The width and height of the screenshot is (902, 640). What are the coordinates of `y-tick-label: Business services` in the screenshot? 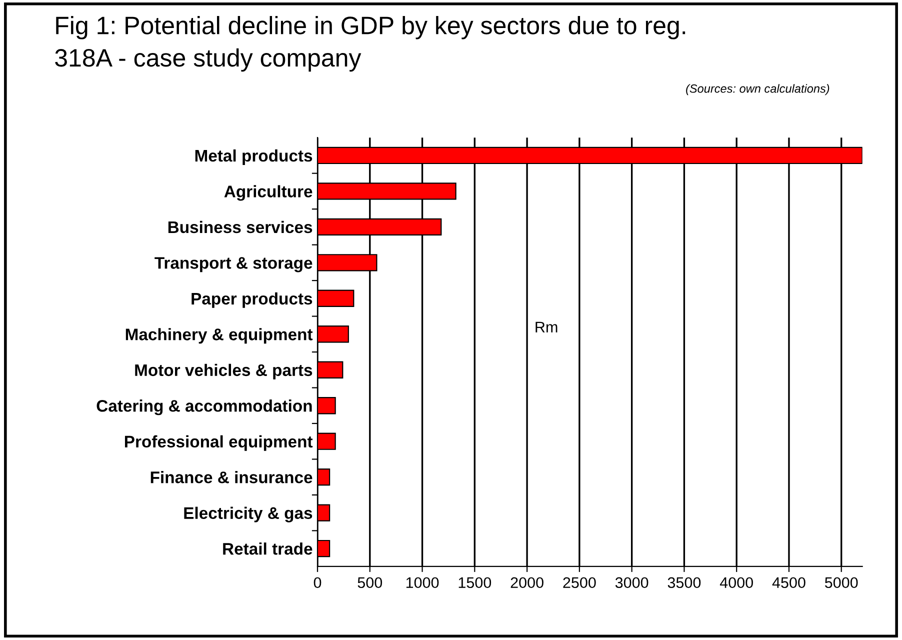 It's located at (240, 227).